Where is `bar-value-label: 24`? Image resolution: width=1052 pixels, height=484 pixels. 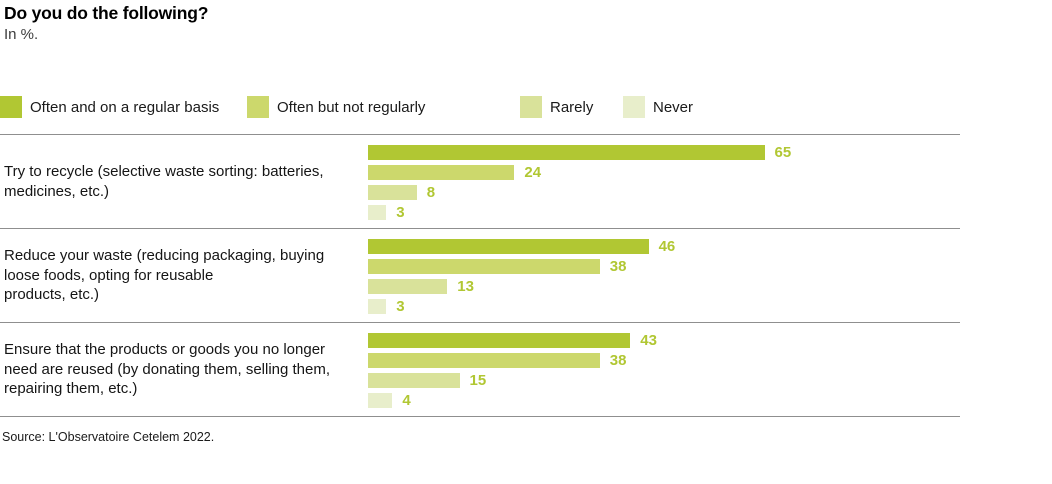 bar-value-label: 24 is located at coordinates (533, 172).